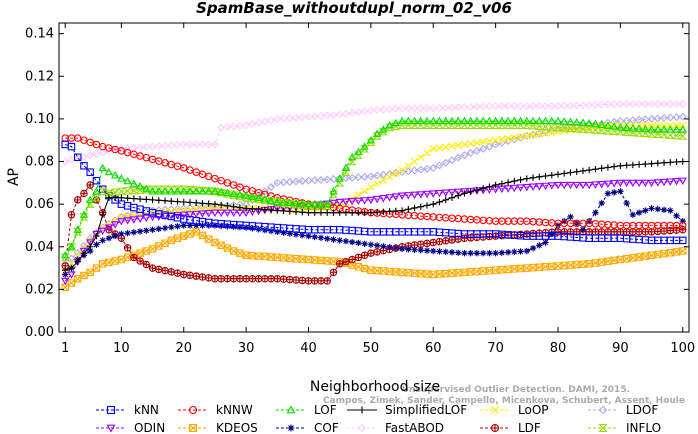 The image size is (698, 434). I want to click on legend-label: INFLO, so click(643, 427).